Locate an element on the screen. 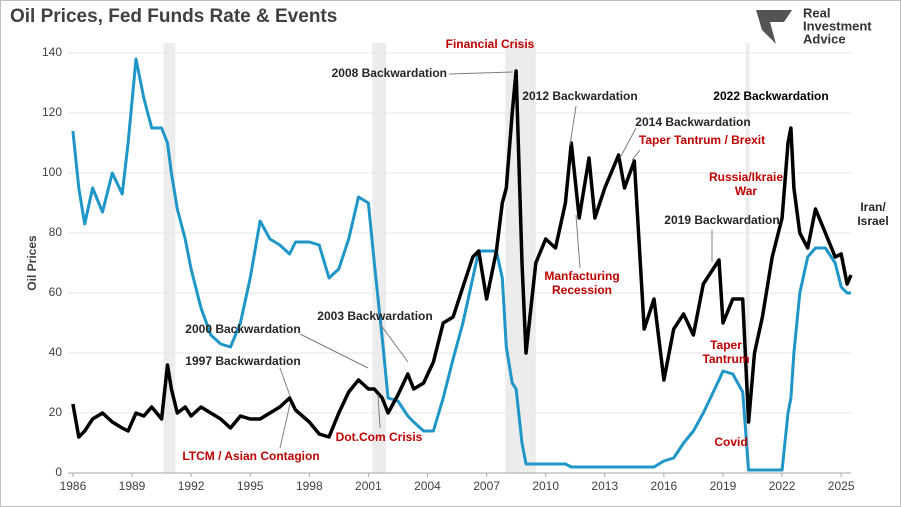 The height and width of the screenshot is (507, 901). y-axis-label: Oil Prices is located at coordinates (32, 263).